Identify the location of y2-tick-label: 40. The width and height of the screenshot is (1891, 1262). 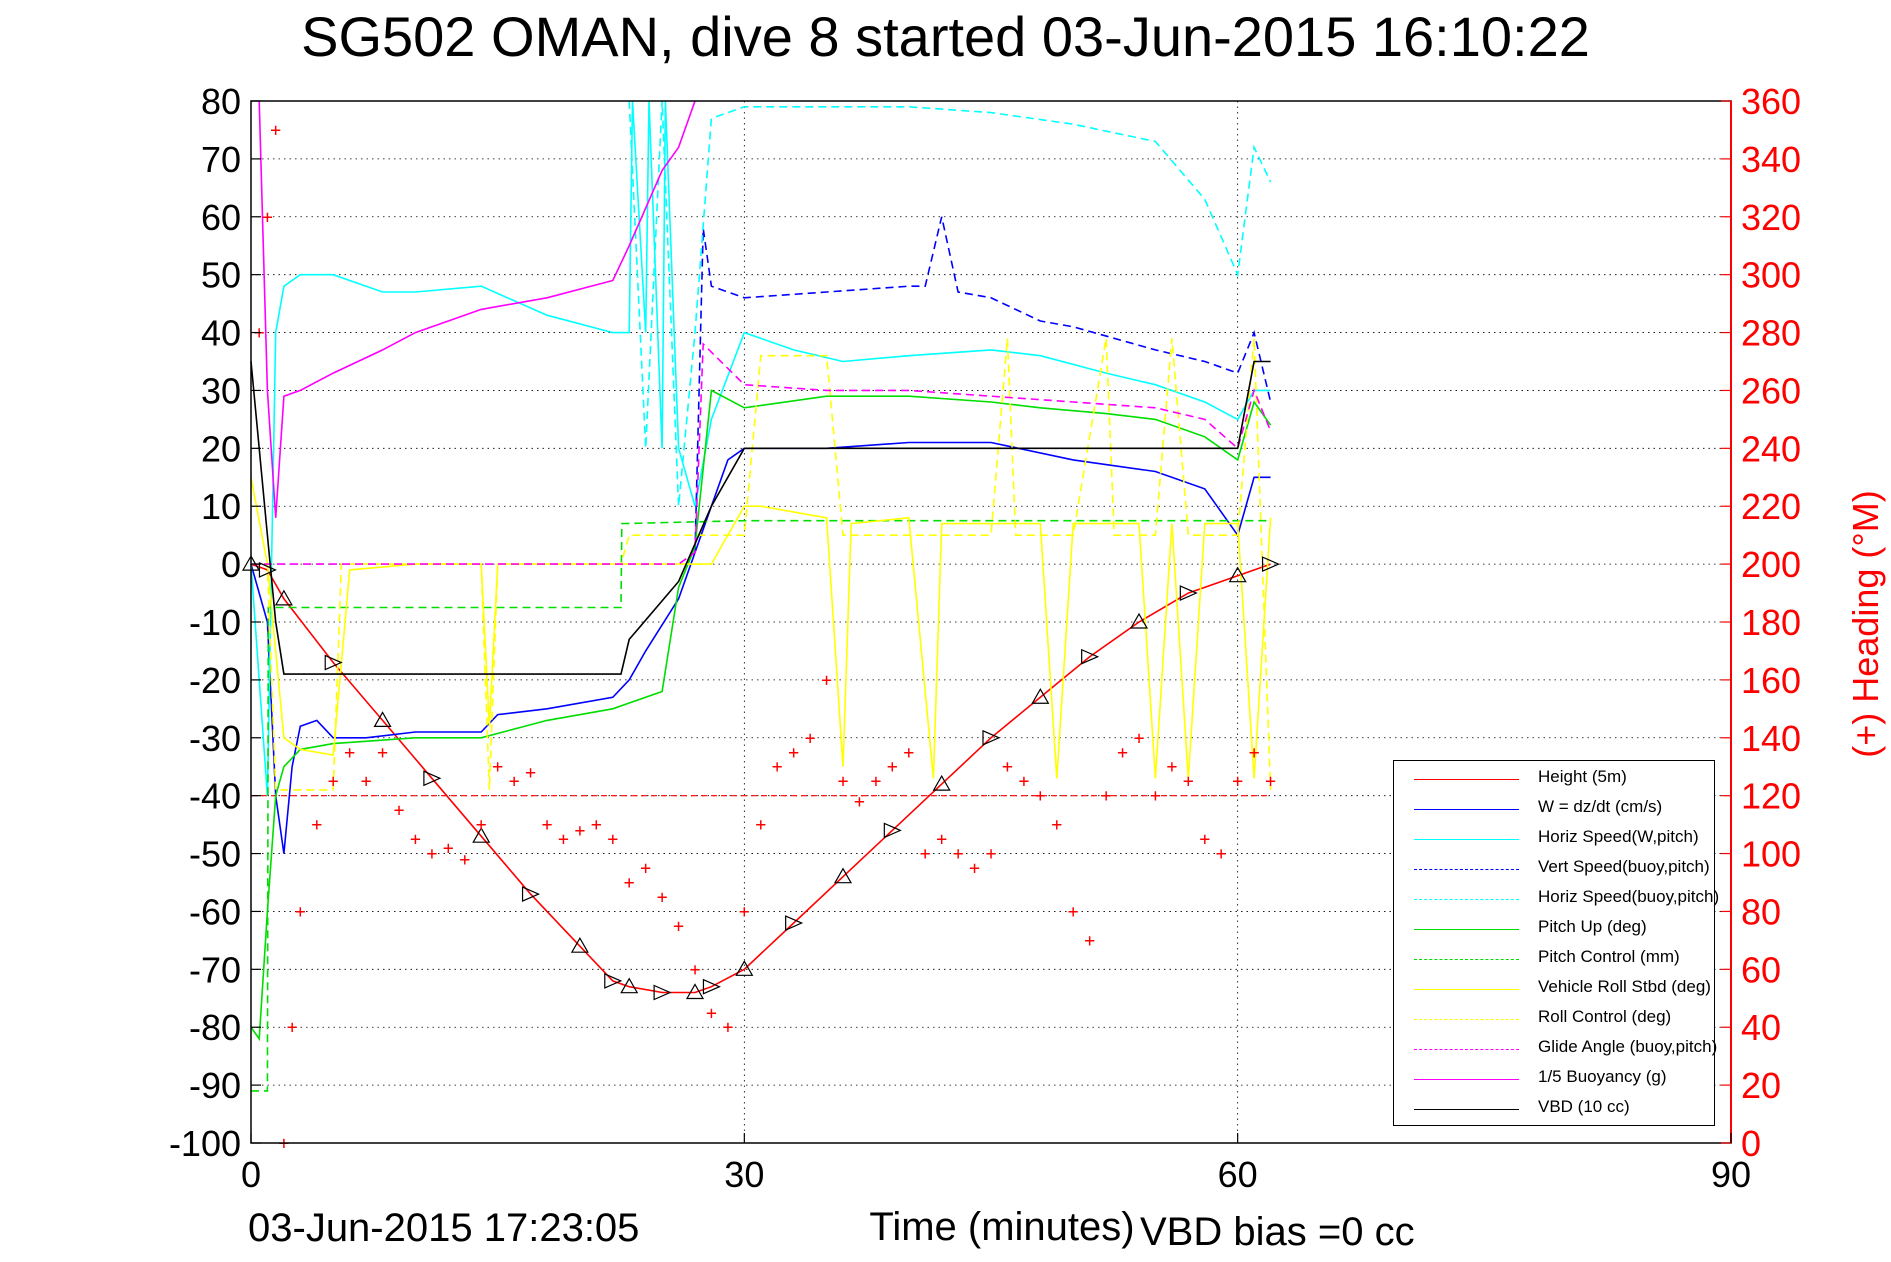
(1761, 1027).